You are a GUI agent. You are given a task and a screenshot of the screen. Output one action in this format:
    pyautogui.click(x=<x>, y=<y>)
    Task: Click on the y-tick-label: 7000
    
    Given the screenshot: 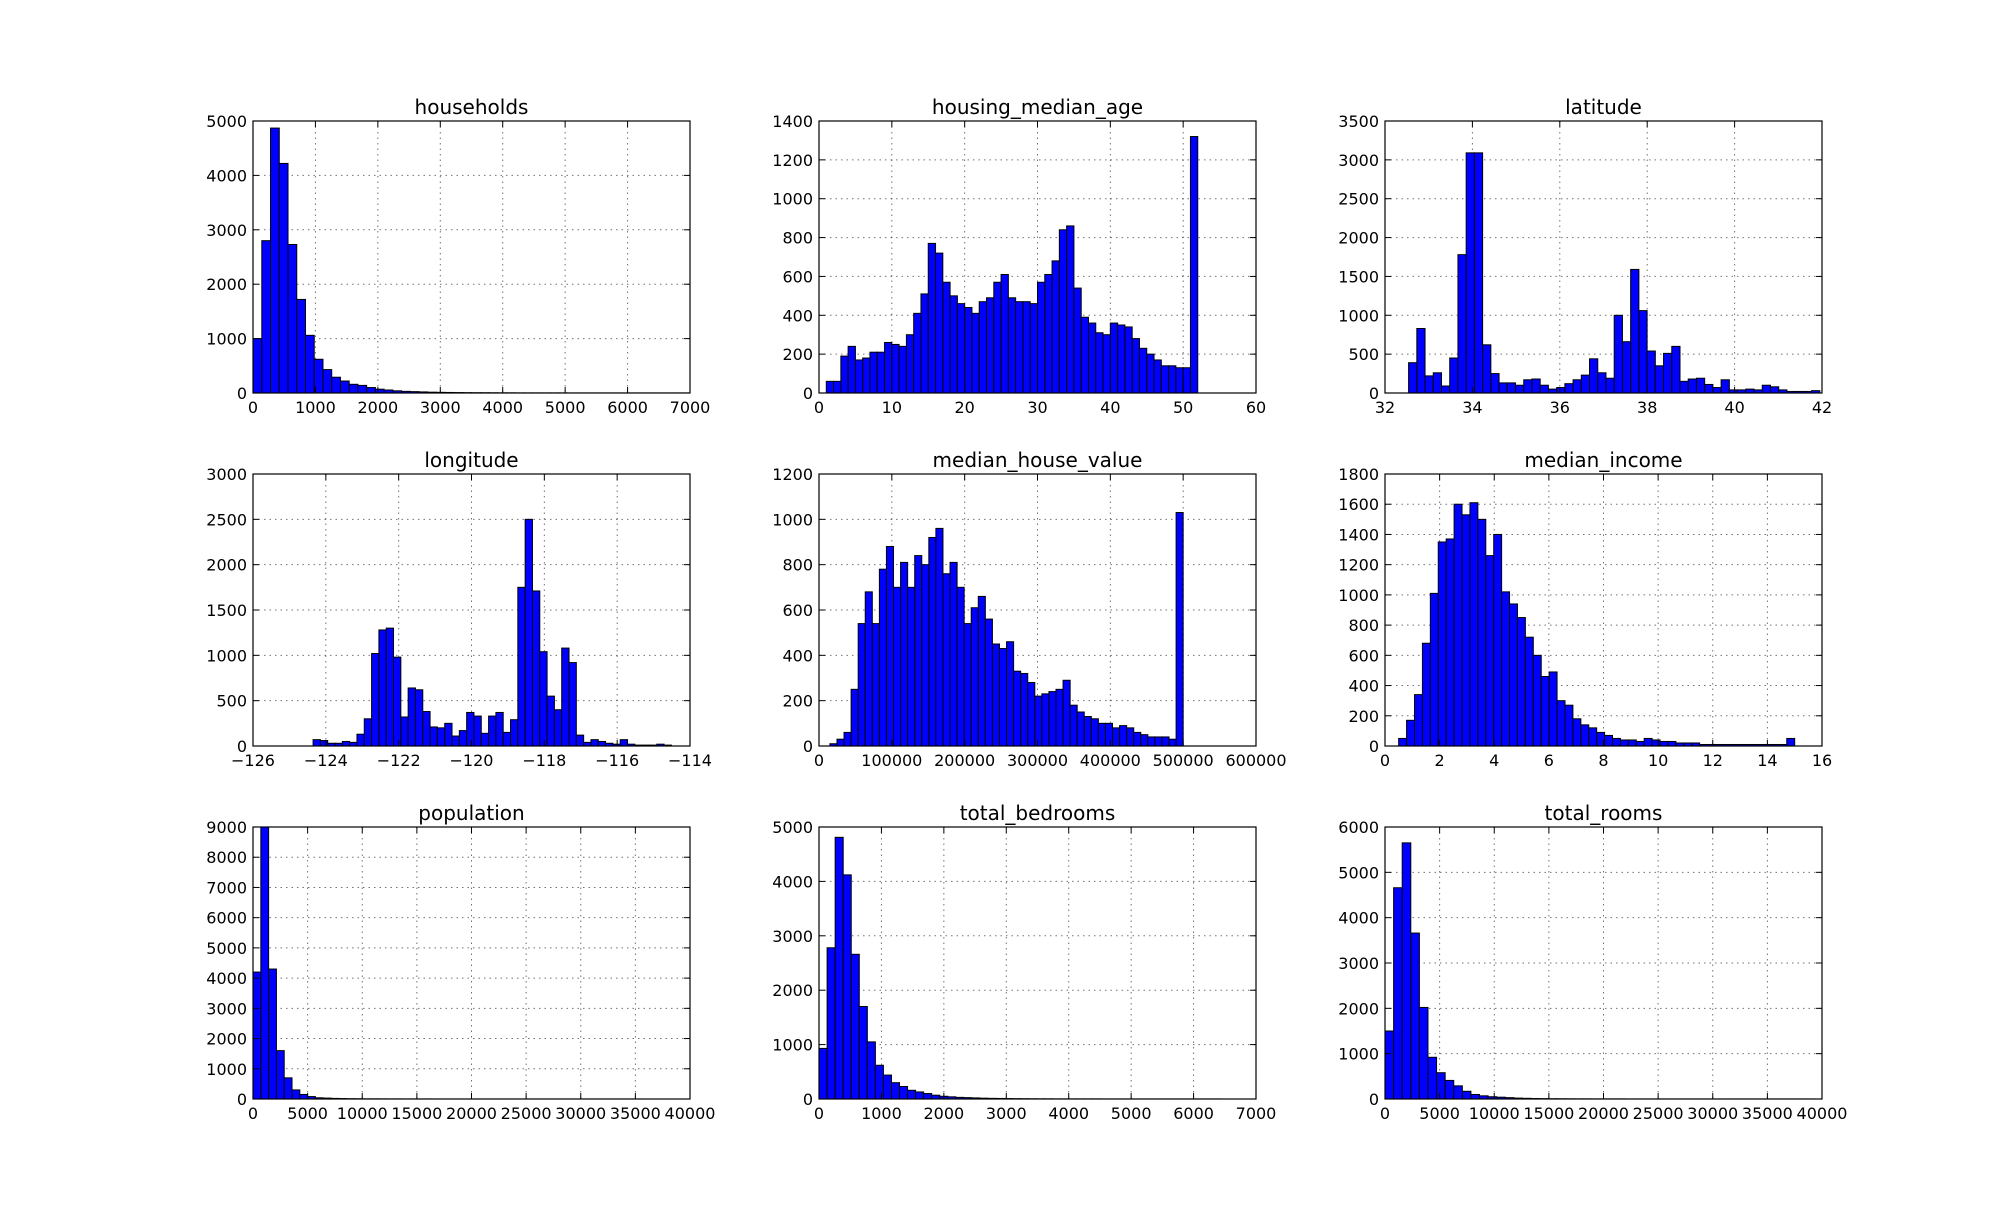 What is the action you would take?
    pyautogui.click(x=226, y=887)
    